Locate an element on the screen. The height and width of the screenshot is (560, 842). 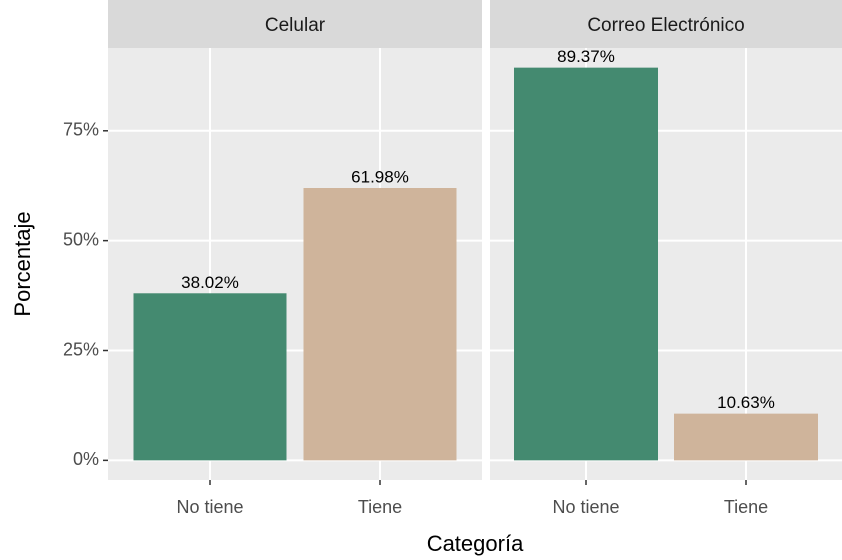
y-tick-label: 25% is located at coordinates (81, 349).